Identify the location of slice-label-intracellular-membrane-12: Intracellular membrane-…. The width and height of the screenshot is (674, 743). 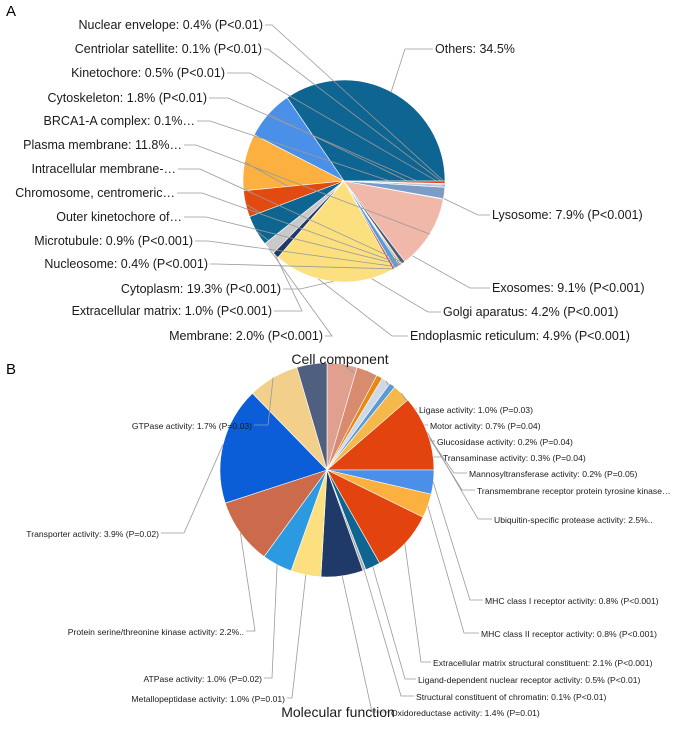
(104, 169).